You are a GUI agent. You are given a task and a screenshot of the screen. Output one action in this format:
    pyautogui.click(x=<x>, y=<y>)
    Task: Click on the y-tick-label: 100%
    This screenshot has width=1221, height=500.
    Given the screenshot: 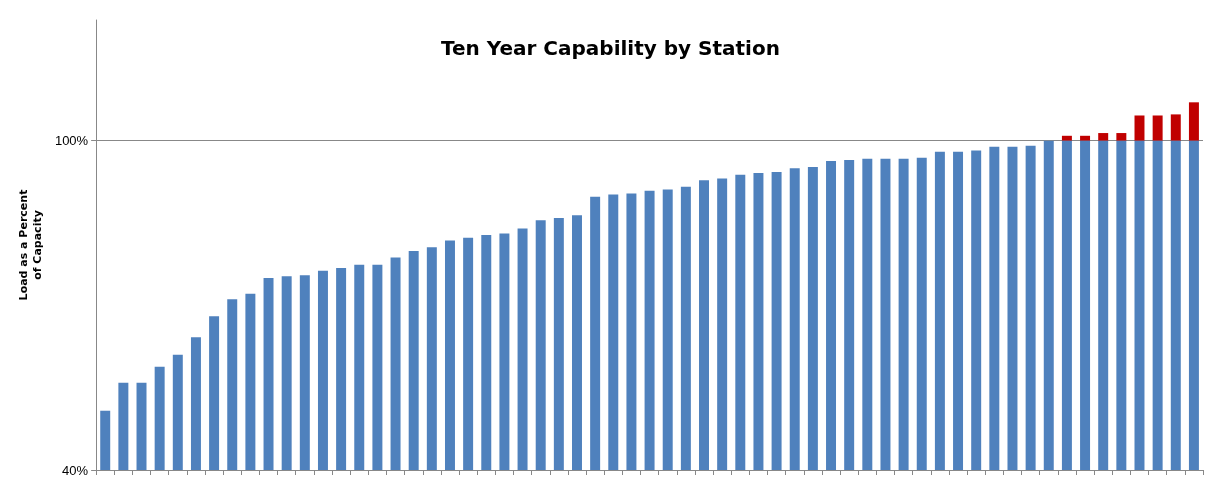 What is the action you would take?
    pyautogui.click(x=71, y=141)
    